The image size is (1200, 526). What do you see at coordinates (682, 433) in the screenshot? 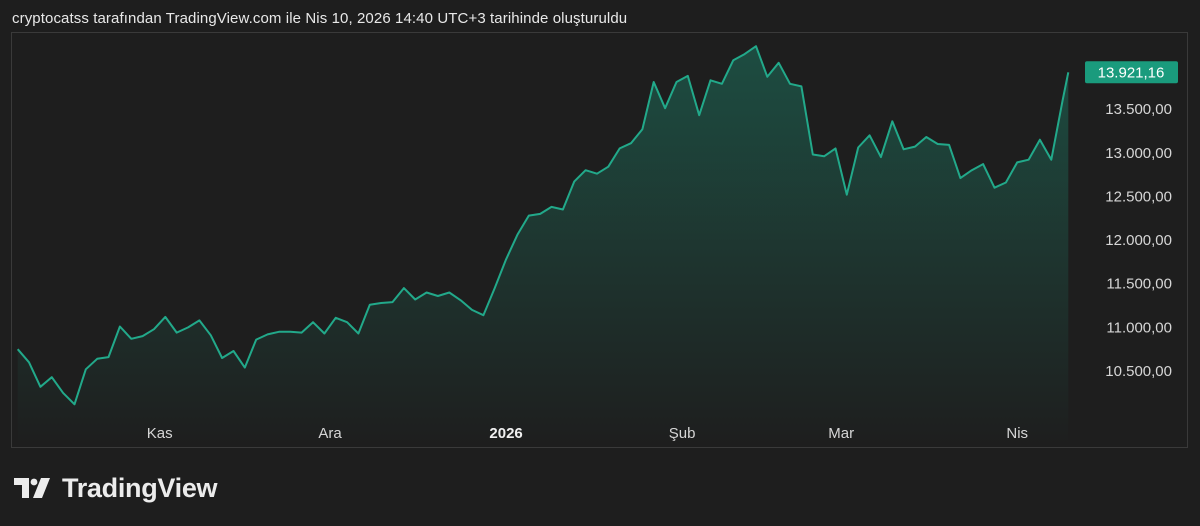
I see `x-tick-label: Şub` at bounding box center [682, 433].